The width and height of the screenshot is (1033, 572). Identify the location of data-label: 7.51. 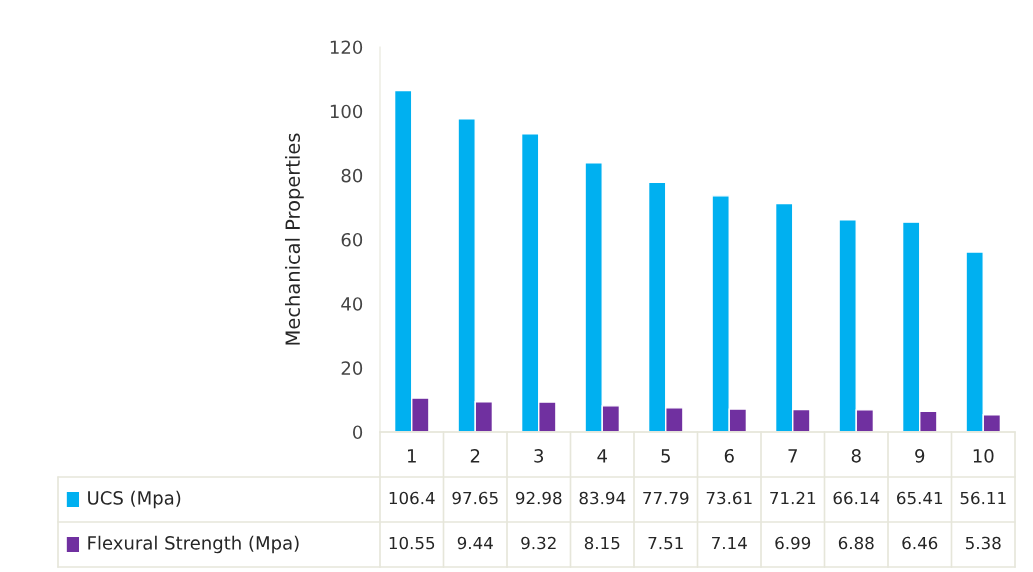
(665, 543).